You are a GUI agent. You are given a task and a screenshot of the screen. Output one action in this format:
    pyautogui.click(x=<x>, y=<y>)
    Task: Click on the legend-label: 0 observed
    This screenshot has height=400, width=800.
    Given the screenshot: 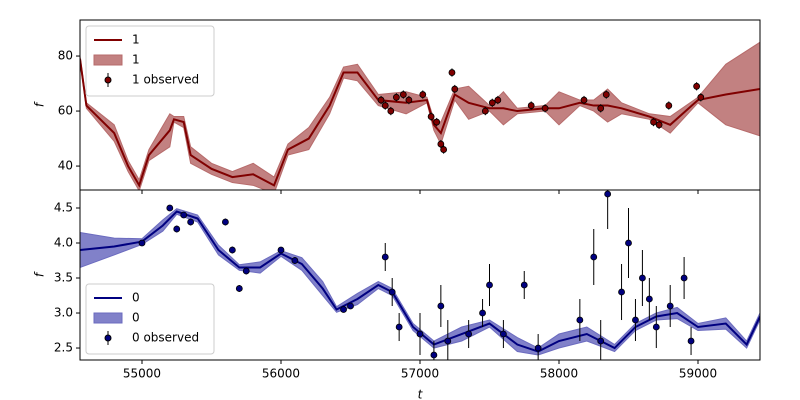 What is the action you would take?
    pyautogui.click(x=165, y=338)
    